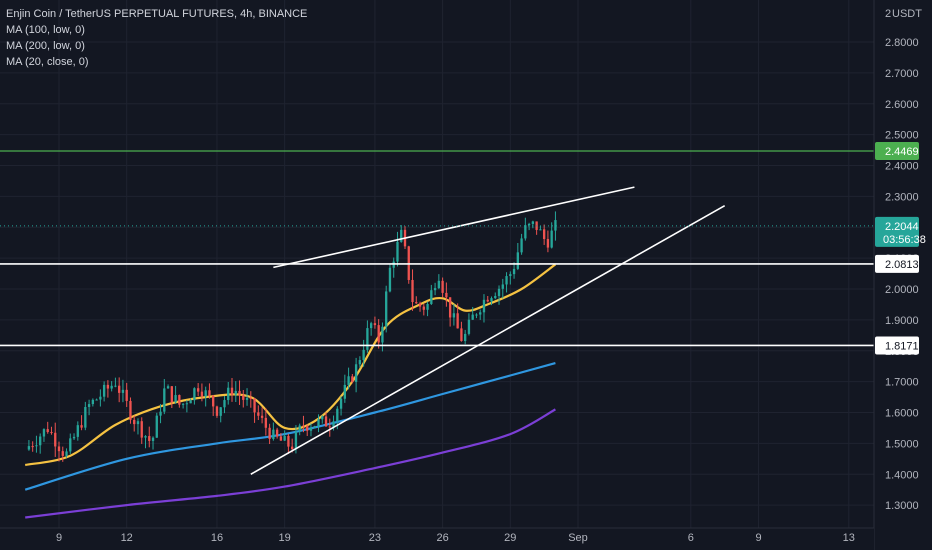 The image size is (932, 550). Describe the element at coordinates (902, 152) in the screenshot. I see `level-tag-label-0: 2.4469` at that location.